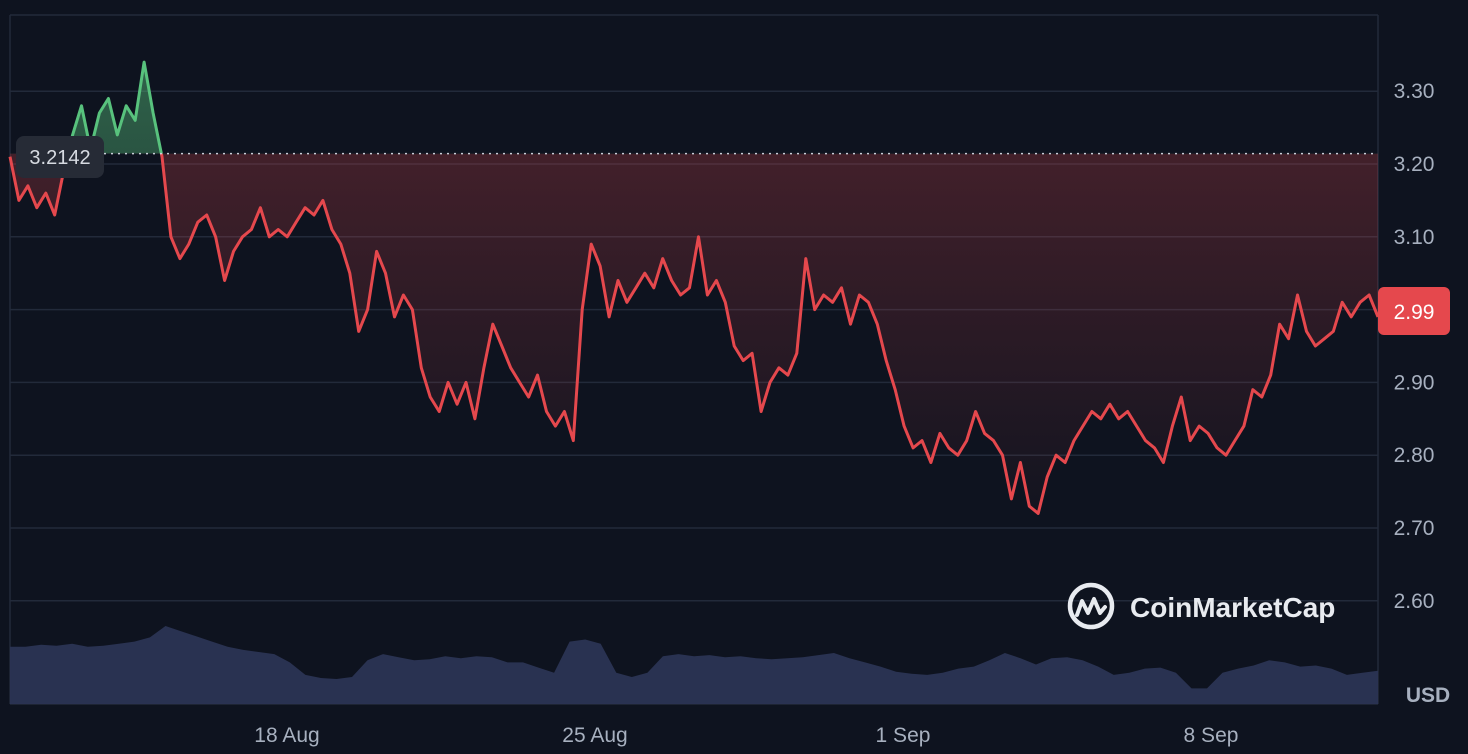  What do you see at coordinates (1414, 455) in the screenshot?
I see `y-tick-label: 2.80` at bounding box center [1414, 455].